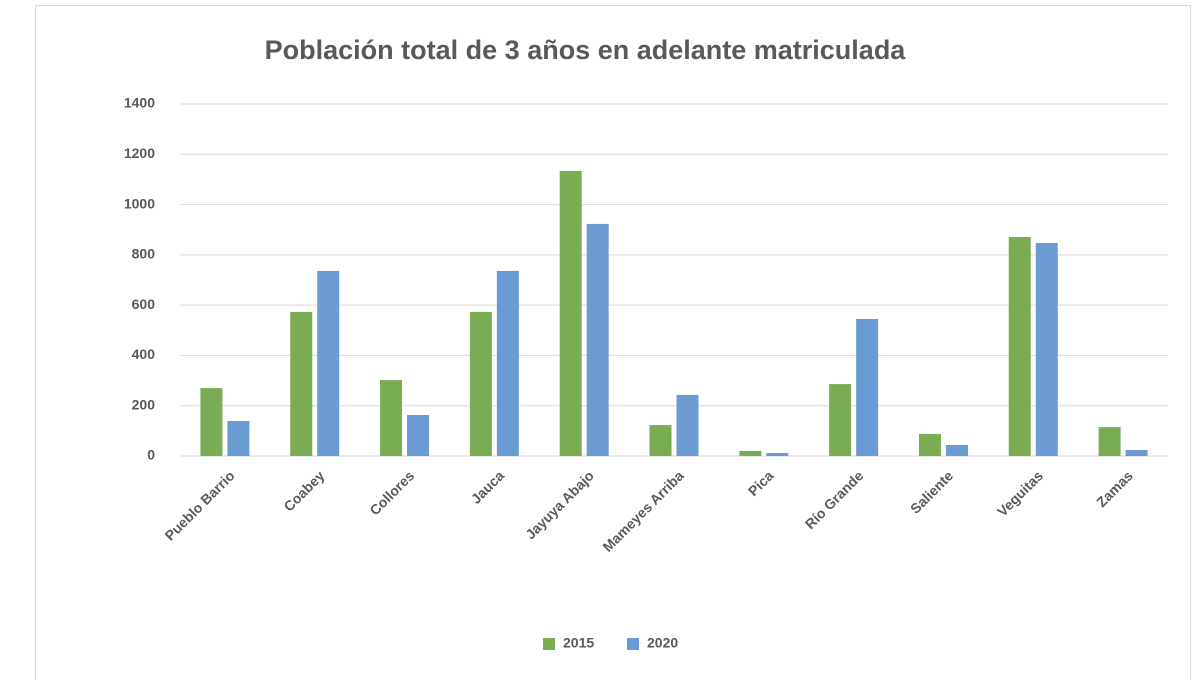 The width and height of the screenshot is (1203, 680). Describe the element at coordinates (144, 354) in the screenshot. I see `y-tick-label: 400` at that location.